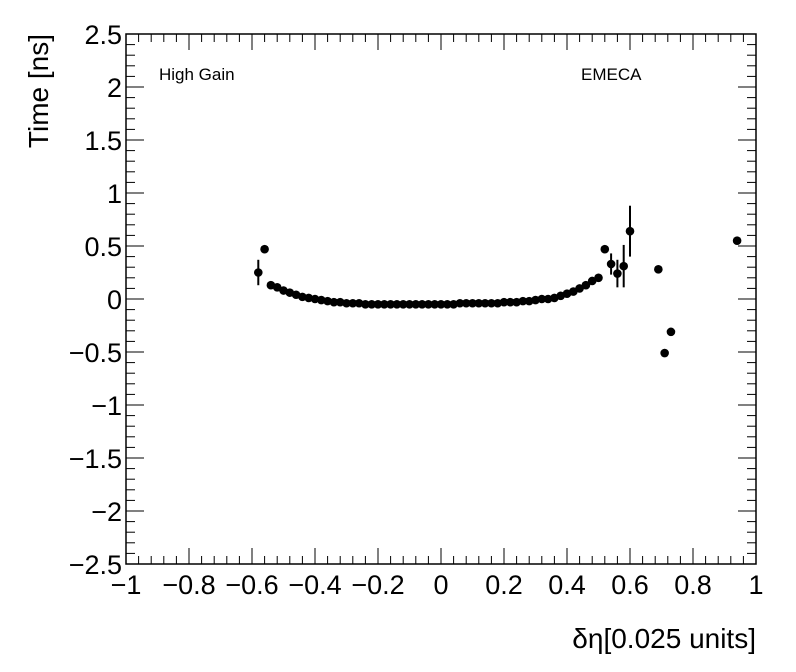 The width and height of the screenshot is (796, 672). Describe the element at coordinates (611, 74) in the screenshot. I see `annotation-emeca: EMECA` at that location.